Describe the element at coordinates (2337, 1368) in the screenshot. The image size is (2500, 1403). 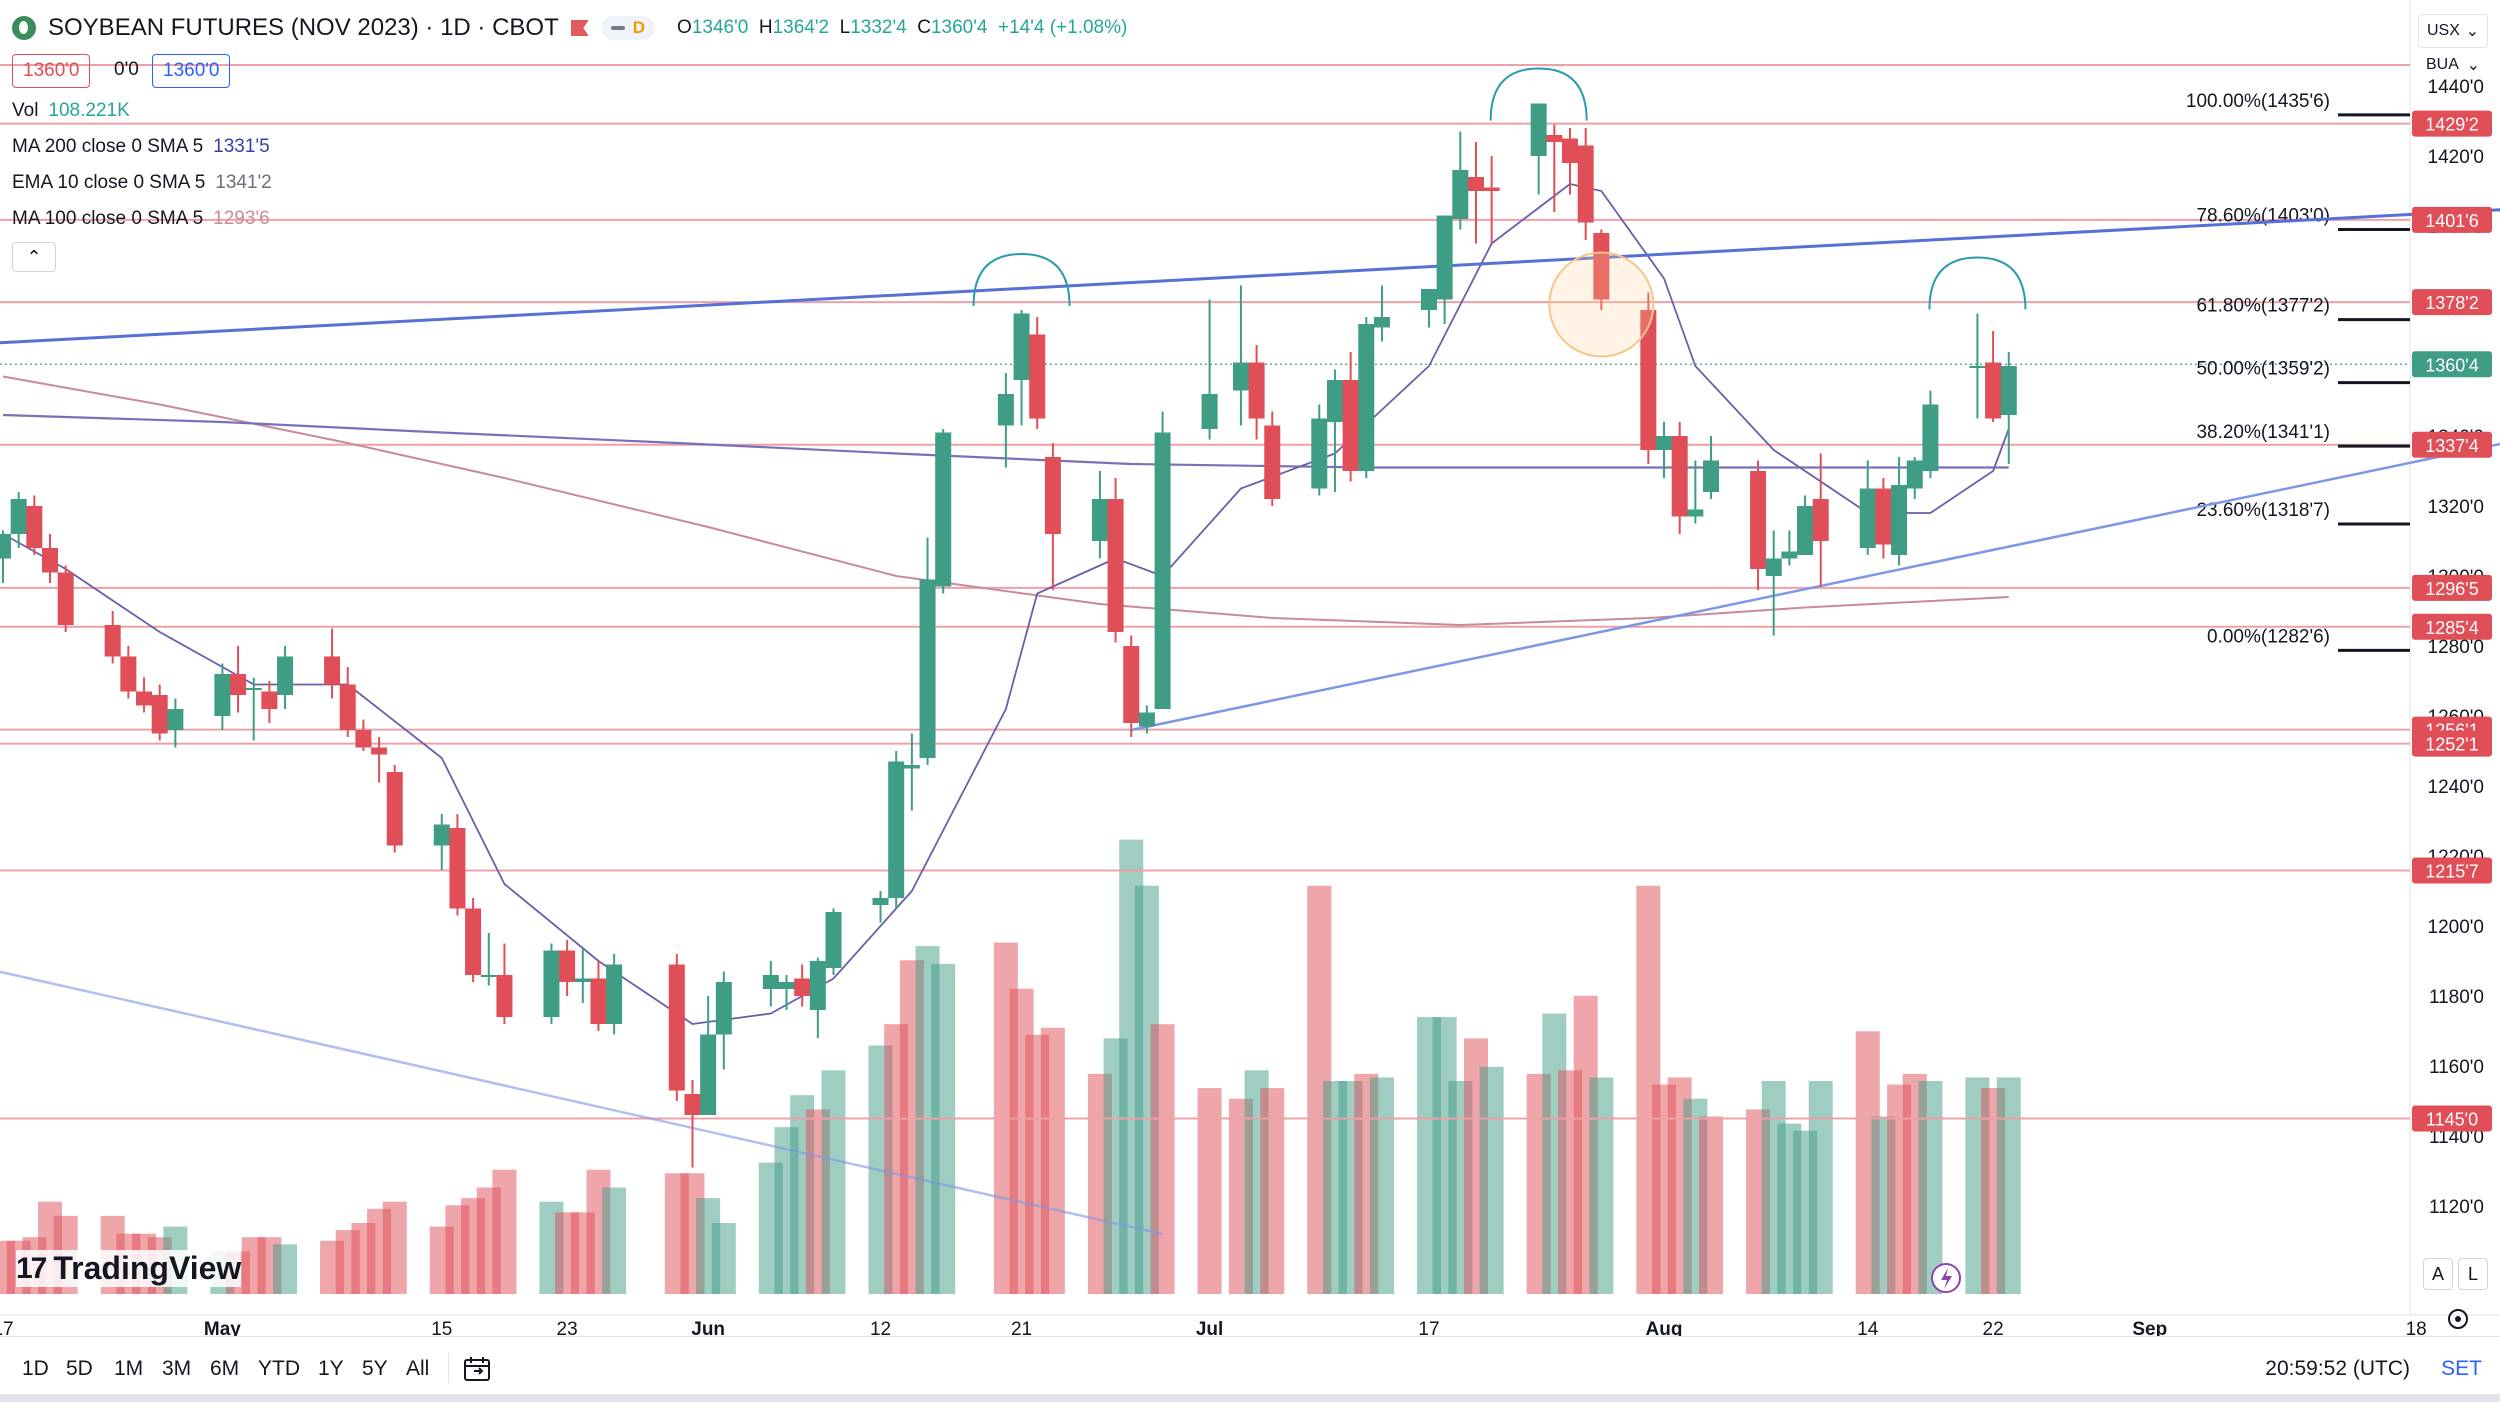
I see `utc-clock: 20:59:52 (UTC)` at that location.